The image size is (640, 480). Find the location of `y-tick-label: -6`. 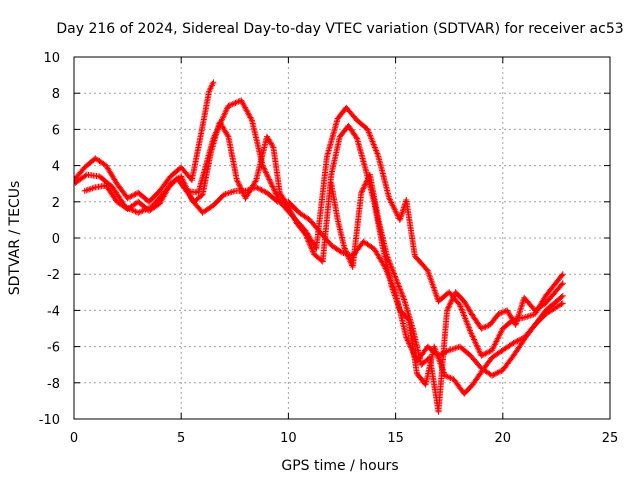

y-tick-label: -6 is located at coordinates (53, 348).